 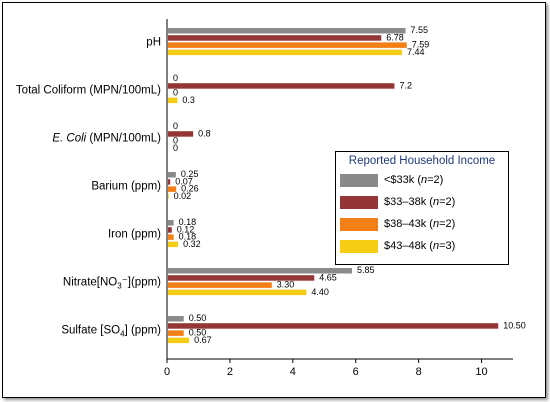 I want to click on legend-label: $33–38k (n=2), so click(x=420, y=202).